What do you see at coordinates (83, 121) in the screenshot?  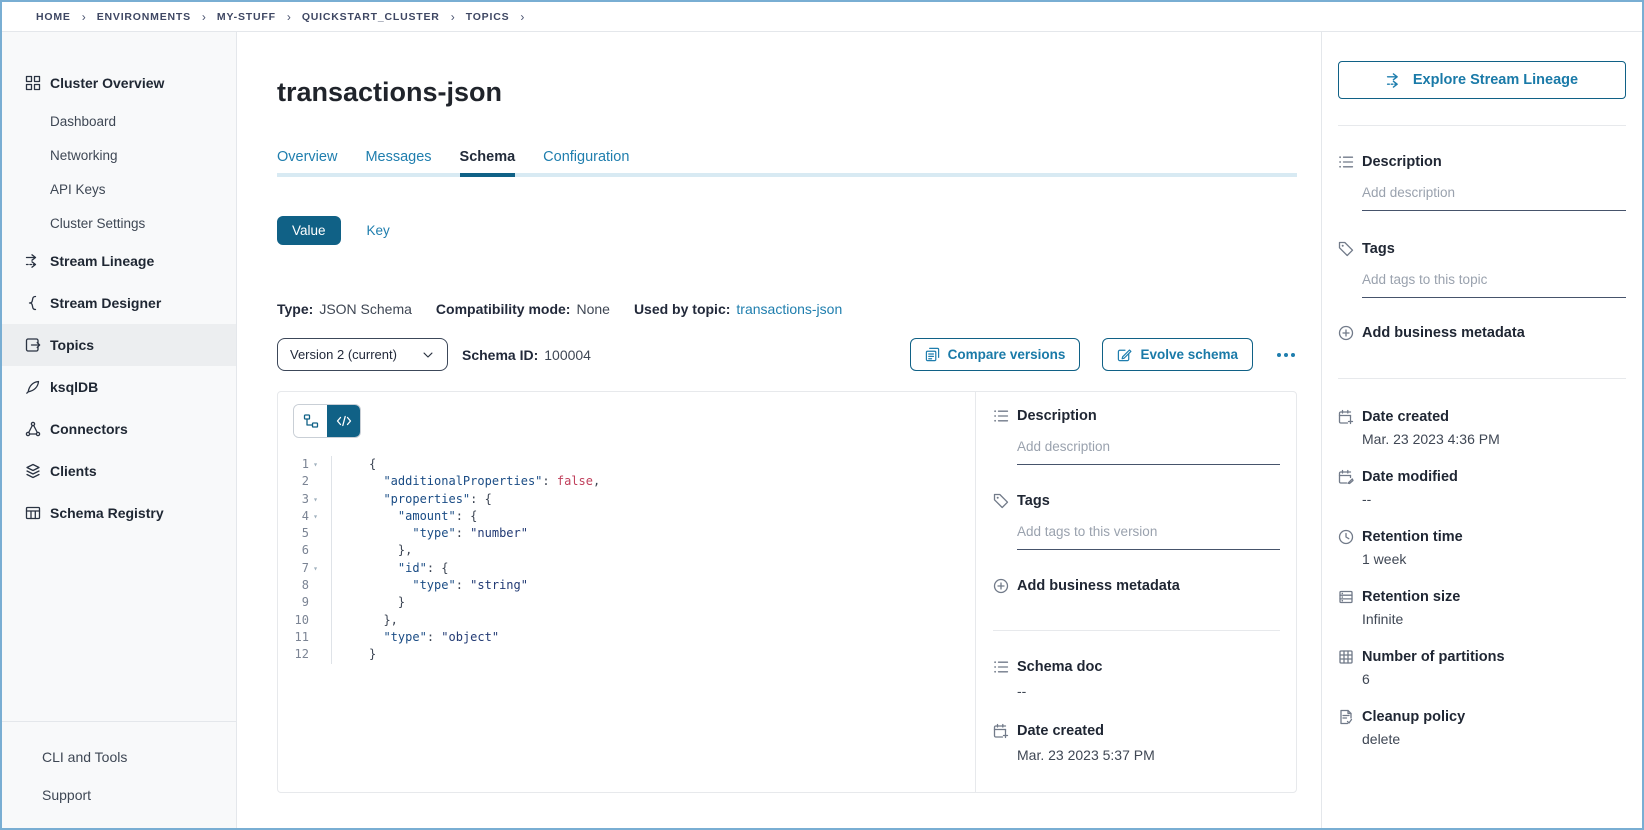 I see `sidebar-item-label: Dashboard` at bounding box center [83, 121].